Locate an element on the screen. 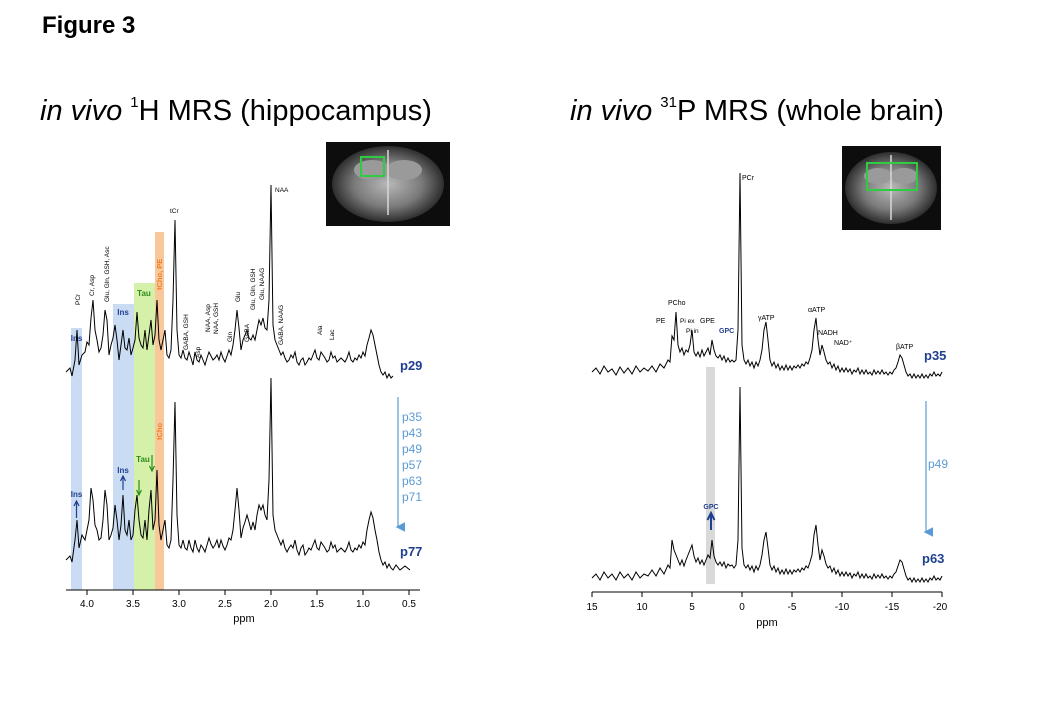  peak-label: Pi in is located at coordinates (692, 331).